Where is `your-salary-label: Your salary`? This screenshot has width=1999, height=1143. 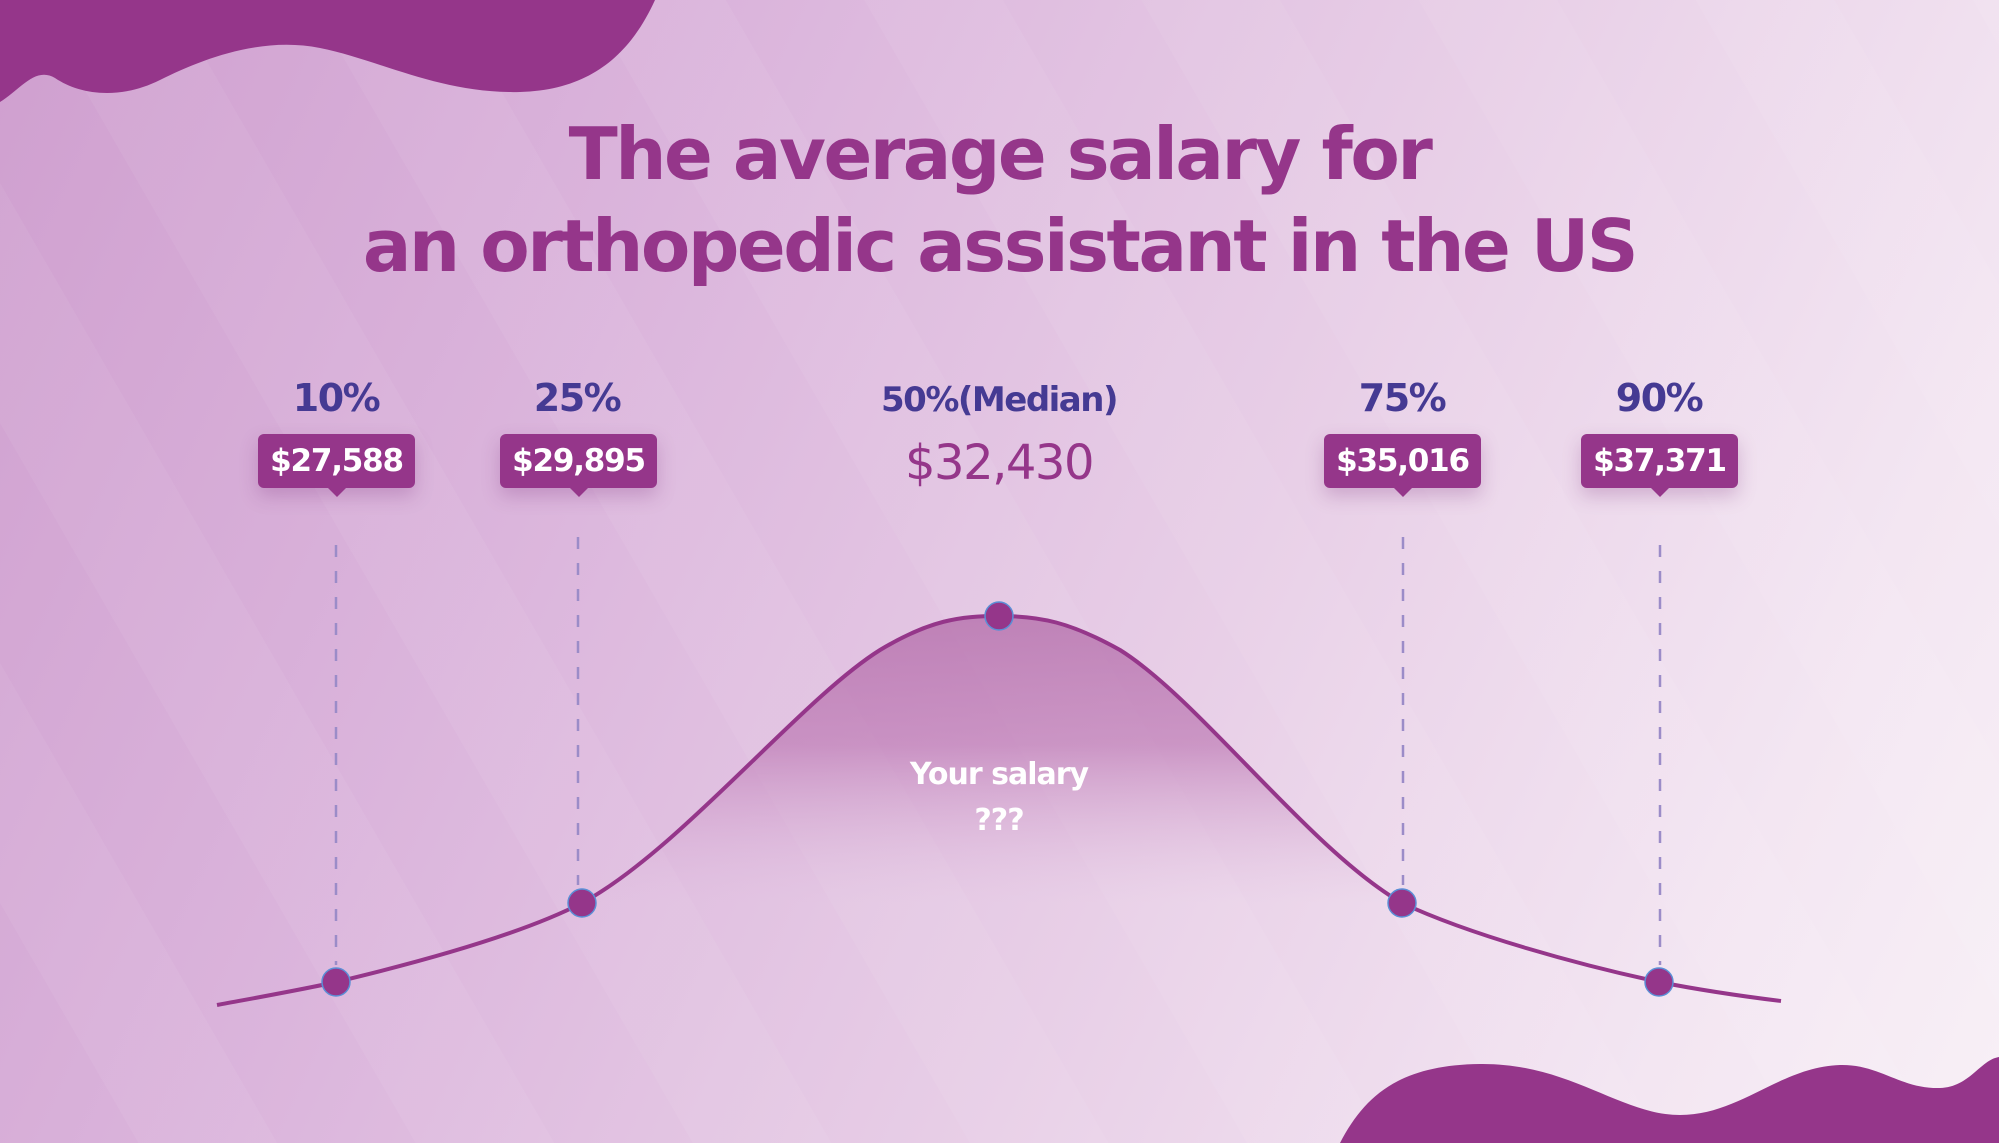
your-salary-label: Your salary is located at coordinates (999, 774).